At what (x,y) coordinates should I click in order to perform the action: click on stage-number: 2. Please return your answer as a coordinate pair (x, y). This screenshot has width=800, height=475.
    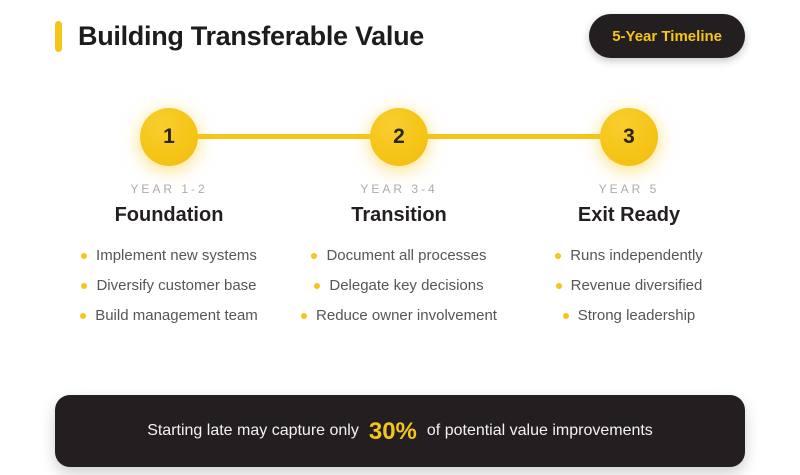
    Looking at the image, I should click on (399, 136).